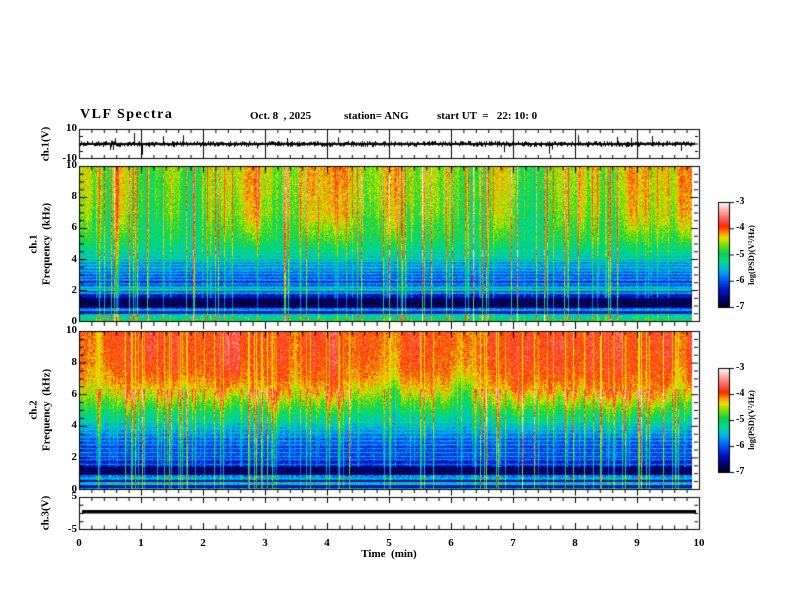 Image resolution: width=792 pixels, height=612 pixels. What do you see at coordinates (513, 543) in the screenshot?
I see `x-tick-label: 7` at bounding box center [513, 543].